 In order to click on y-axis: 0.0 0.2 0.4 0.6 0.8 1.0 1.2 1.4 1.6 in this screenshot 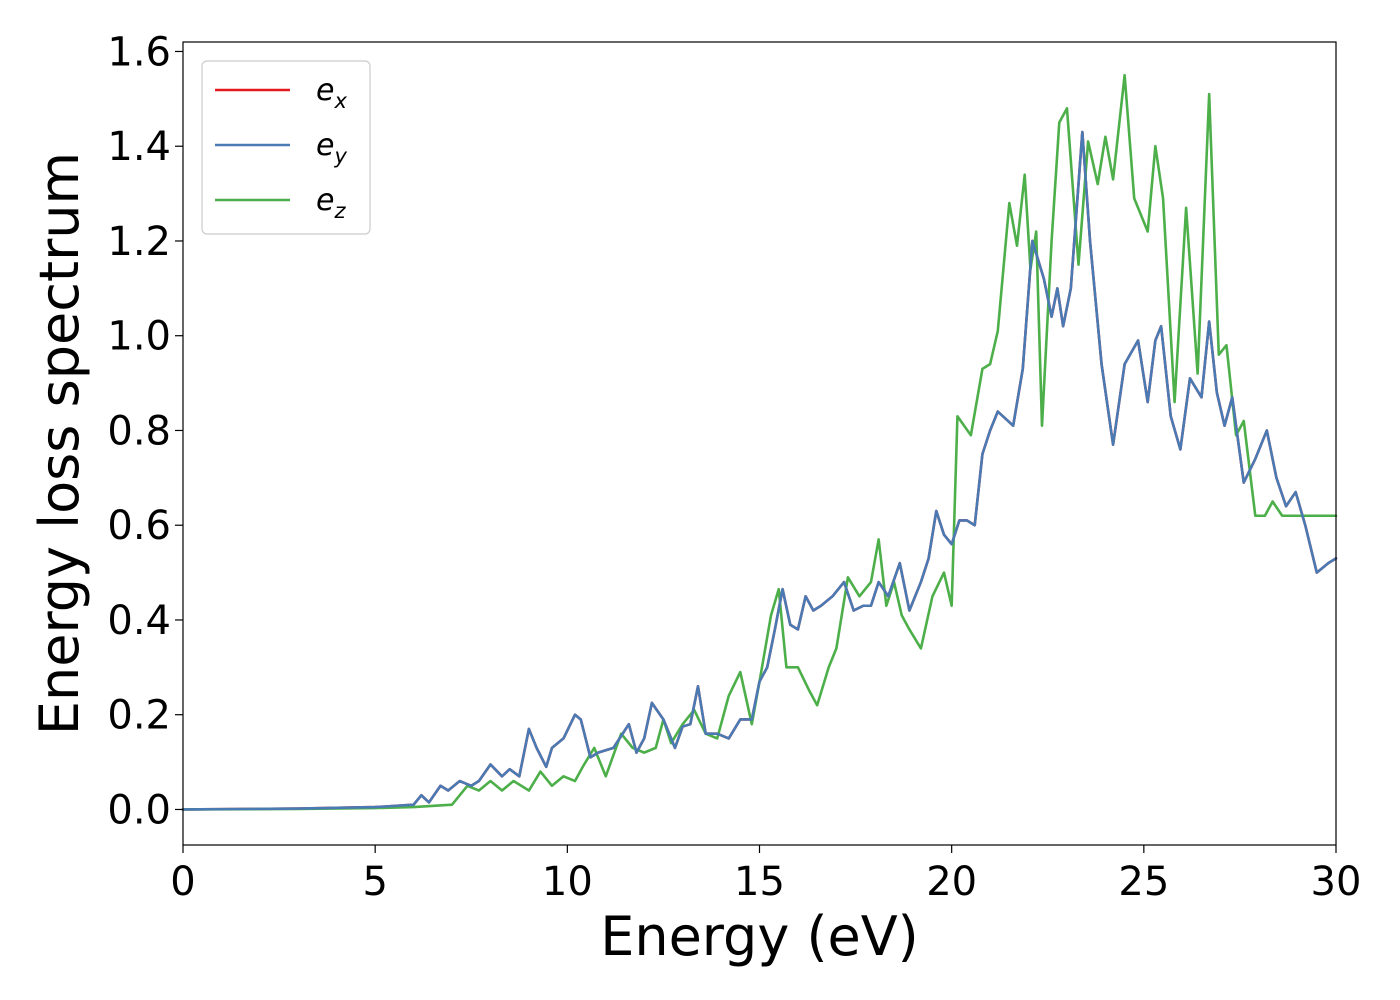, I will do `click(145, 431)`.